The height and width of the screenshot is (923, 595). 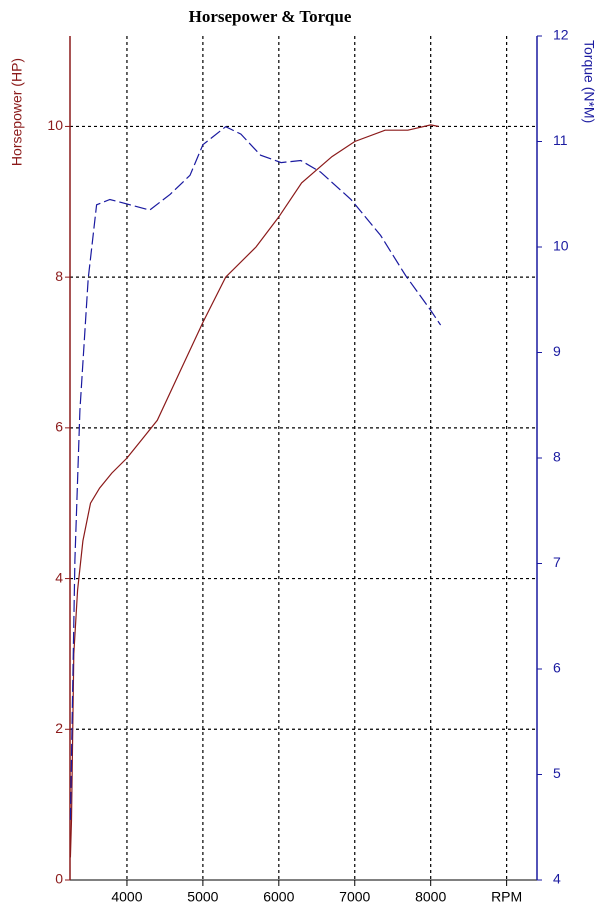 I want to click on y2-tick-label: 7, so click(x=557, y=562).